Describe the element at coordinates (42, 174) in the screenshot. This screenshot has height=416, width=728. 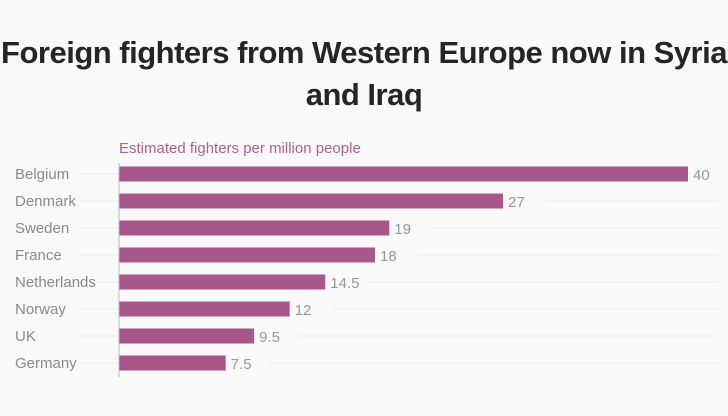
I see `category-label: Belgium` at that location.